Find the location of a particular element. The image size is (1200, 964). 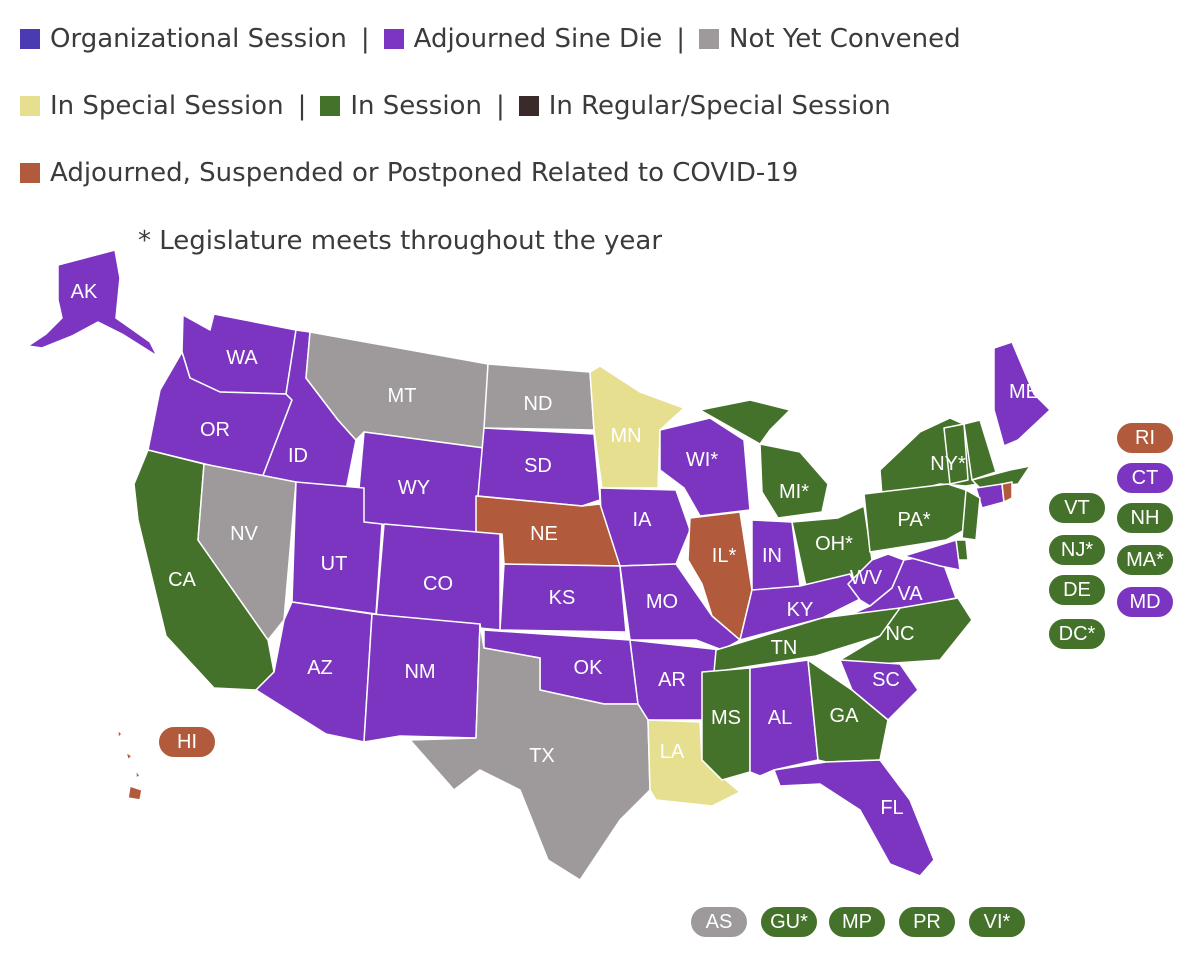

state-label-ga: GA is located at coordinates (845, 716).